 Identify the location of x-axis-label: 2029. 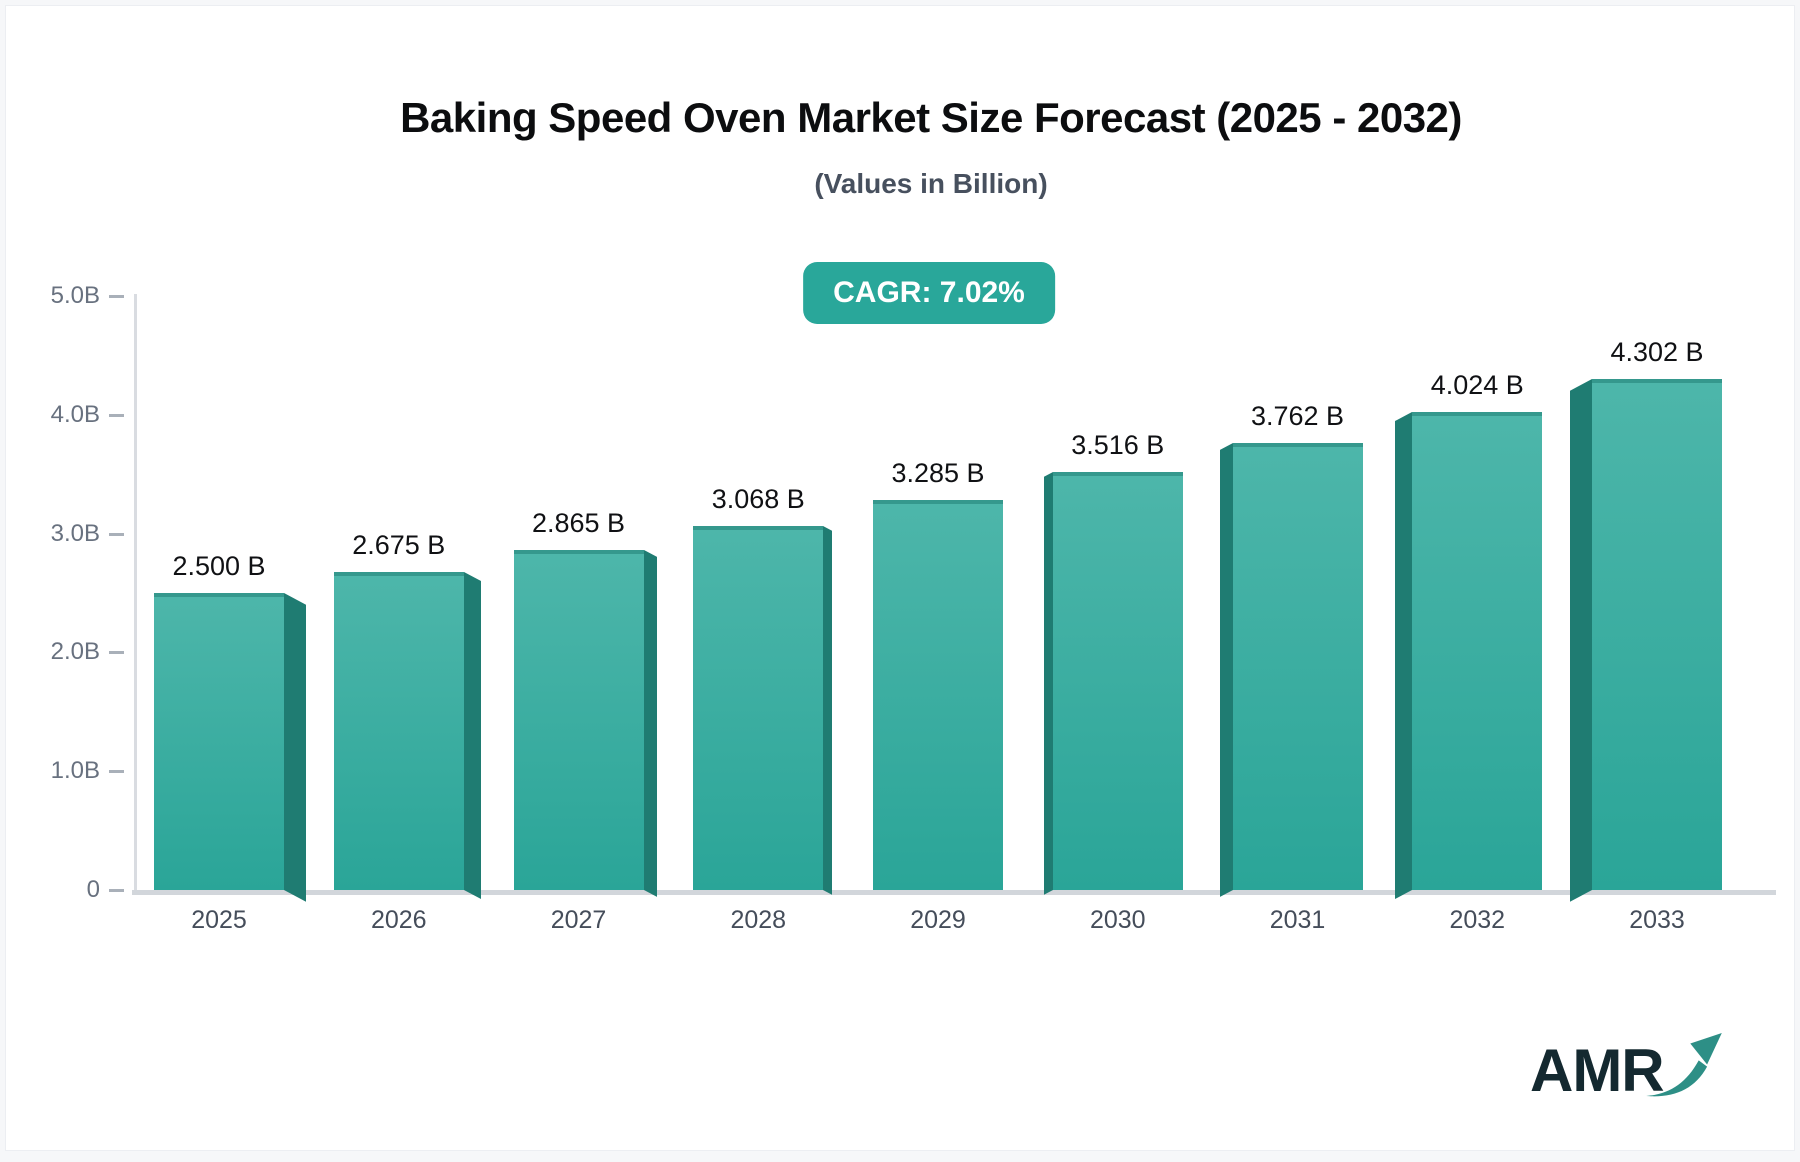
(938, 920).